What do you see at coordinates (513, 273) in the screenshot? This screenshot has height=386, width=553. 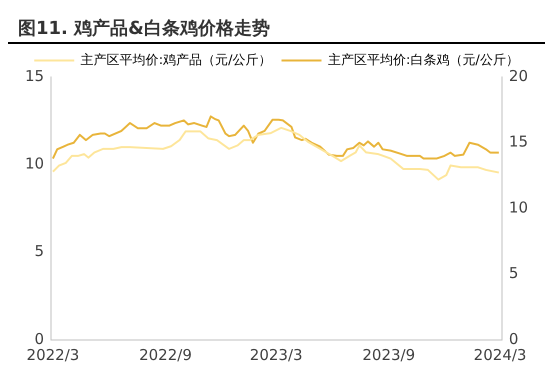 I see `y2-tick-label: 5` at bounding box center [513, 273].